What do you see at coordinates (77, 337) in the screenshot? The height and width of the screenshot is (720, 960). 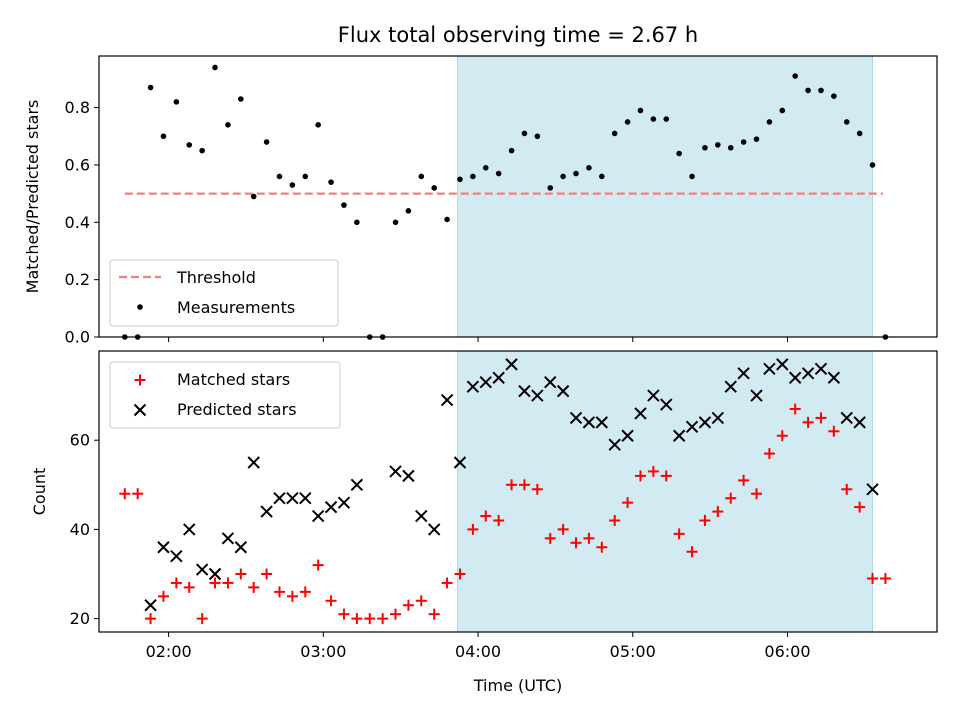 I see `ratio-y-tick-label: 0.0` at bounding box center [77, 337].